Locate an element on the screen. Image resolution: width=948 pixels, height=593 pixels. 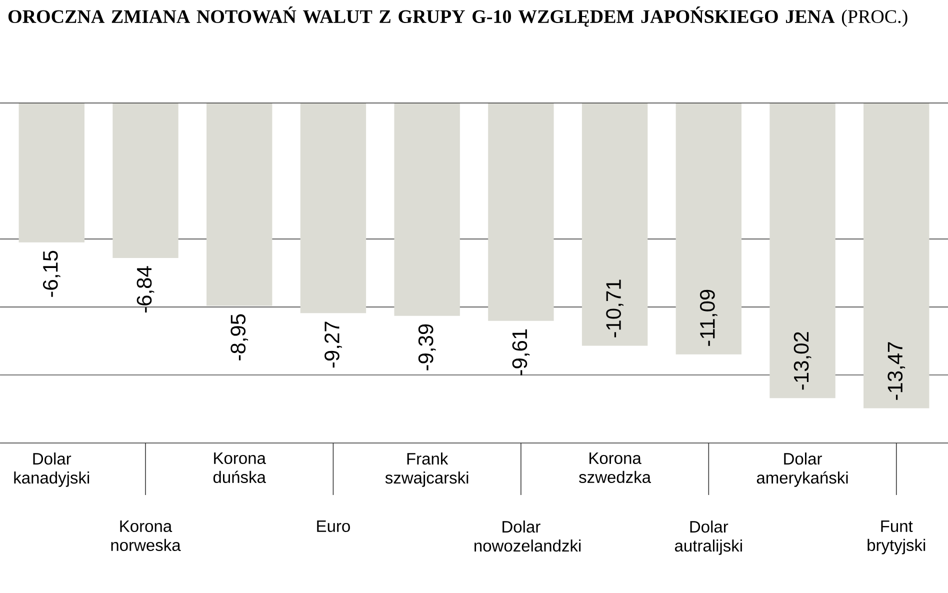
data-label: -13,02 is located at coordinates (803, 361).